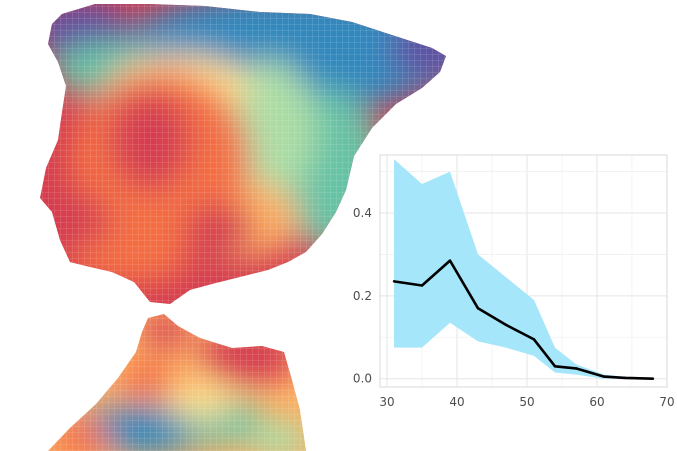 This screenshot has width=677, height=451. Describe the element at coordinates (456, 402) in the screenshot. I see `x-tick-label: 40` at that location.